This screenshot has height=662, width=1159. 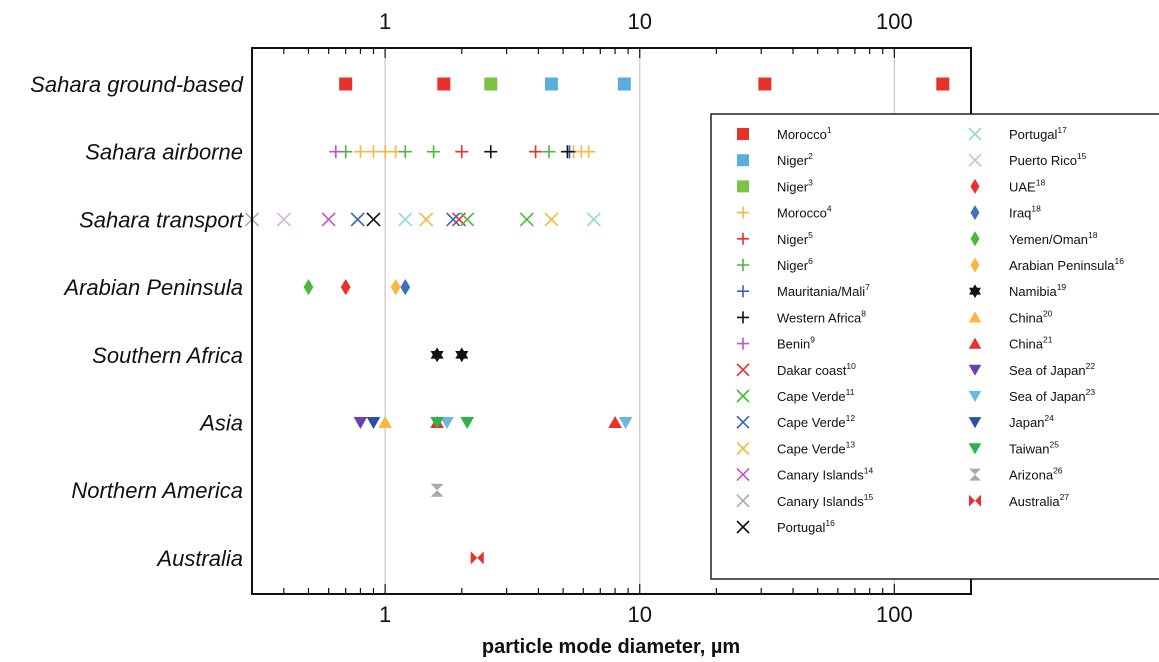 I want to click on legend-label: Niger2, so click(x=795, y=159).